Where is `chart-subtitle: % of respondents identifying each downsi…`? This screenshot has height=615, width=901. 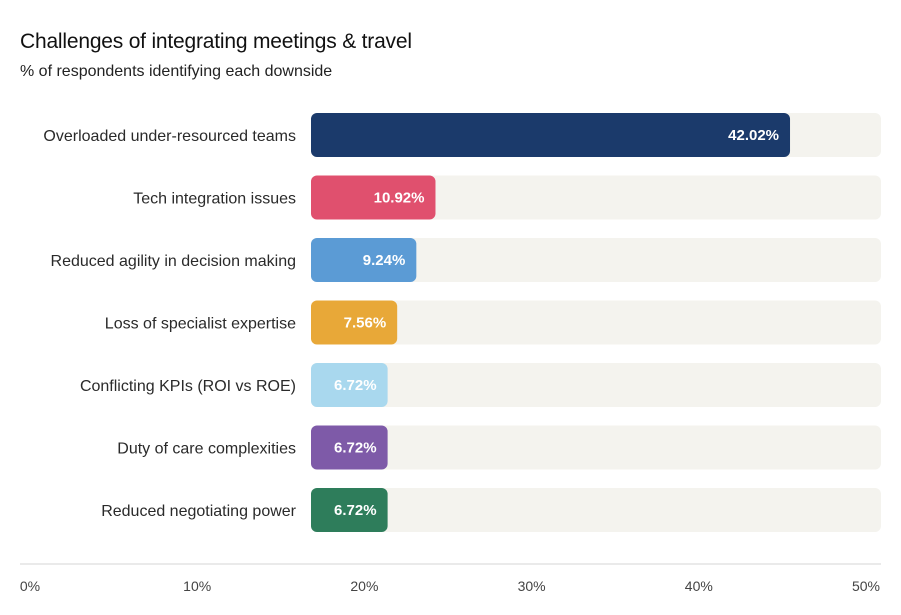 chart-subtitle: % of respondents identifying each downsi… is located at coordinates (176, 71).